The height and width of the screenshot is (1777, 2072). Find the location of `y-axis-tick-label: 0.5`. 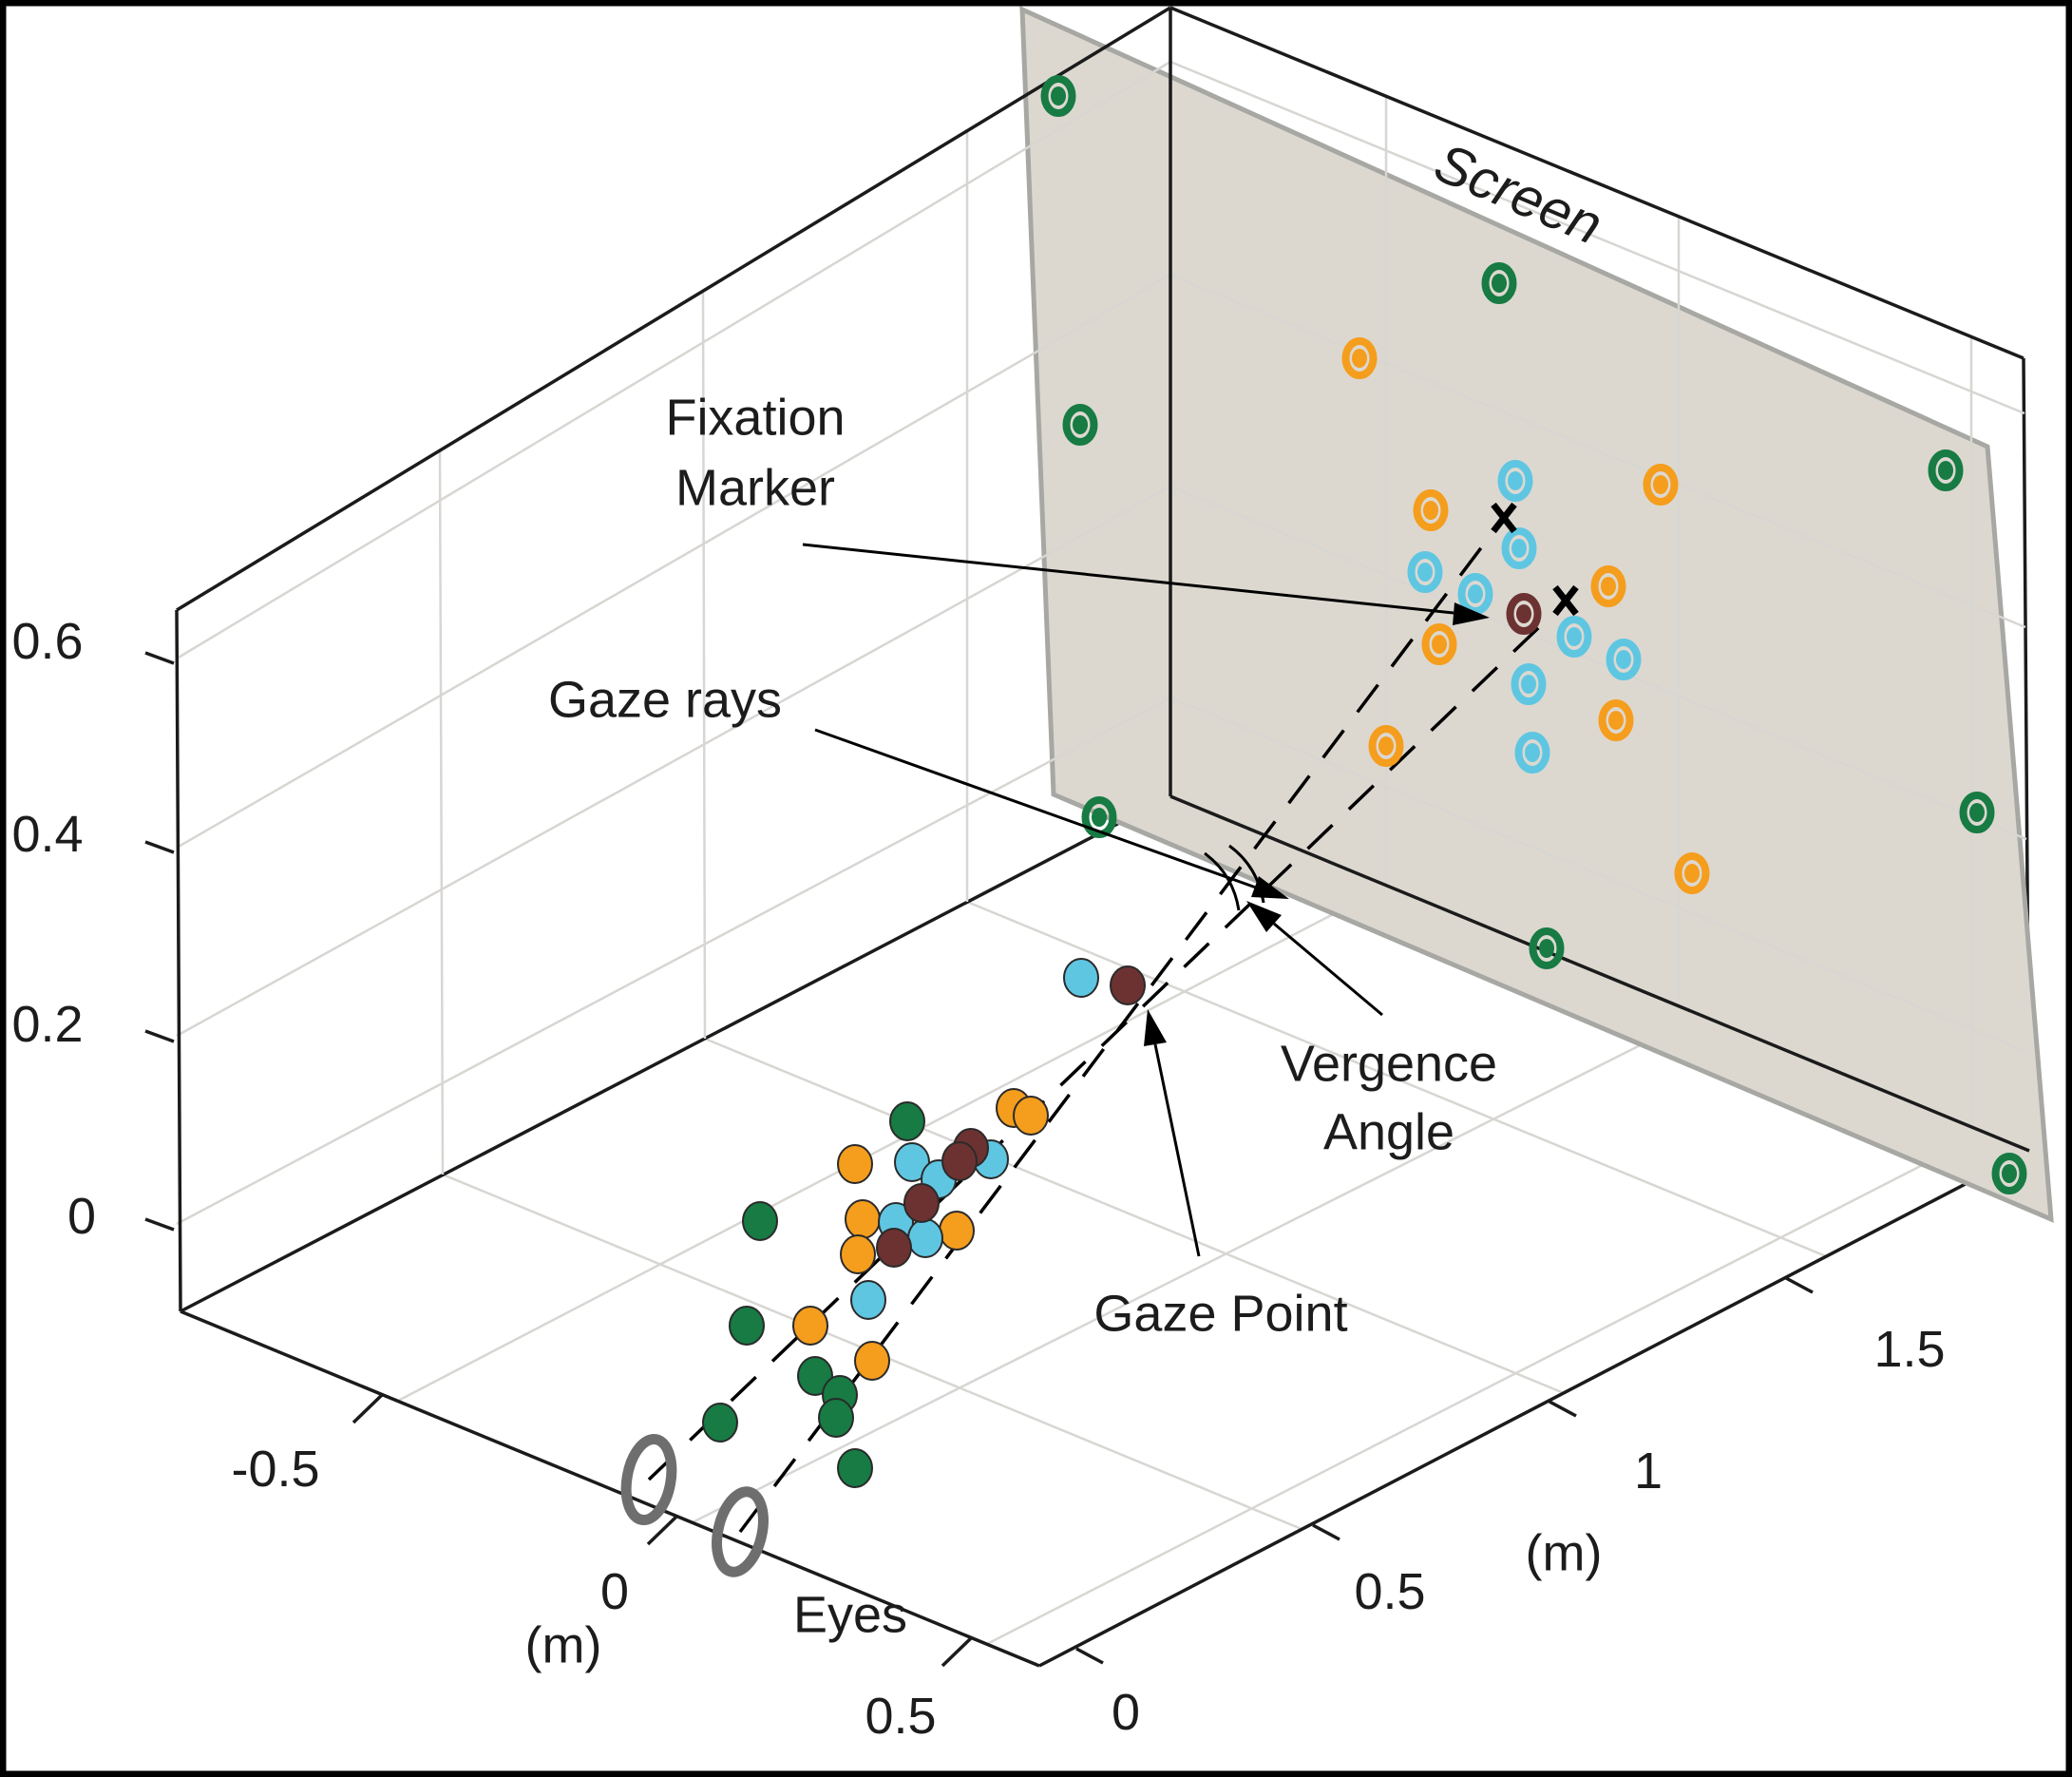

y-axis-tick-label: 0.5 is located at coordinates (1390, 1592).